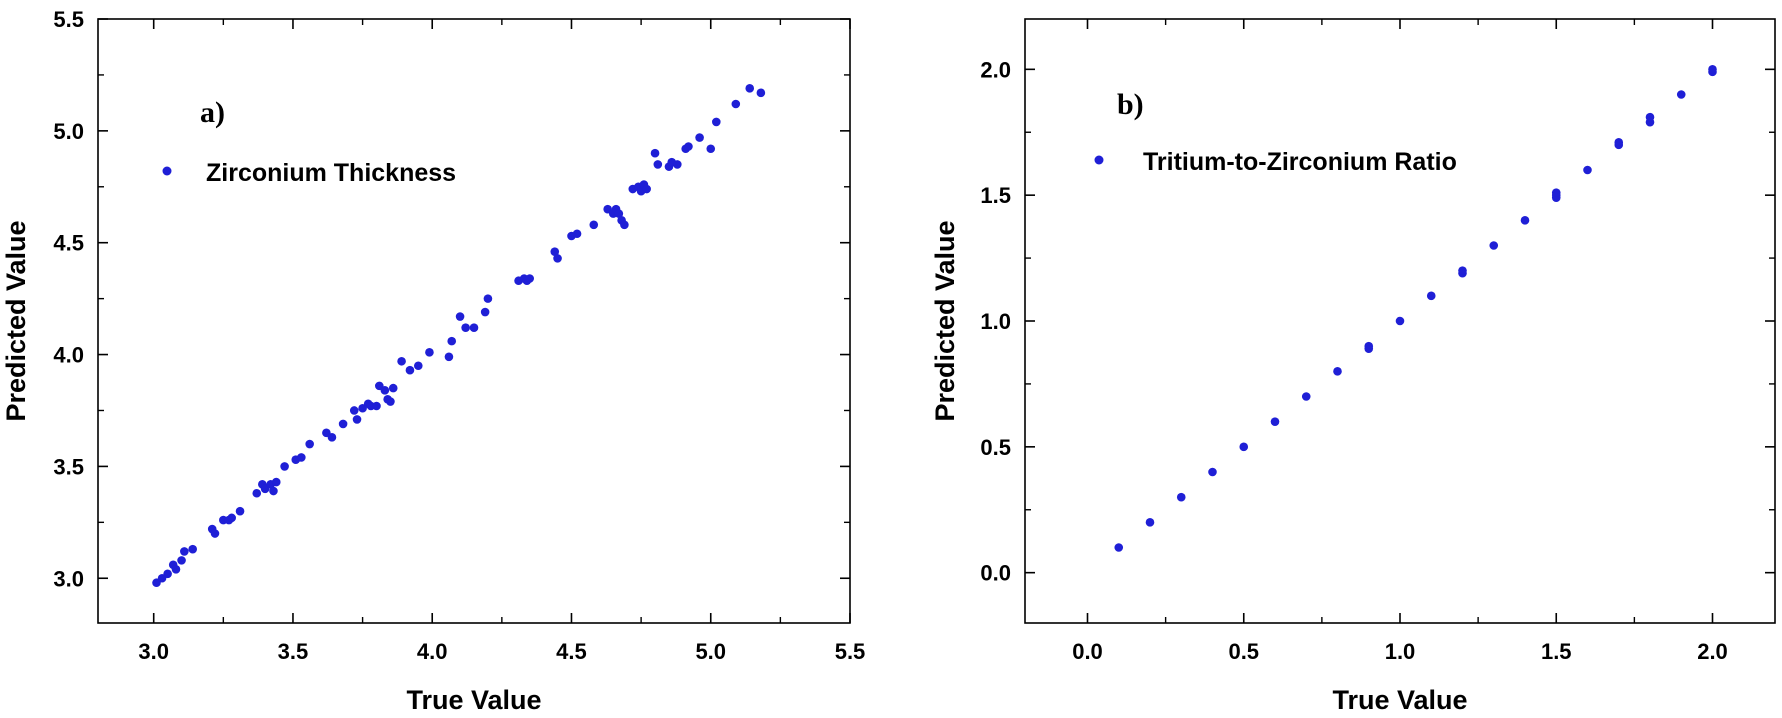 The width and height of the screenshot is (1782, 718). I want to click on y-tick-label: 0.0, so click(995, 573).